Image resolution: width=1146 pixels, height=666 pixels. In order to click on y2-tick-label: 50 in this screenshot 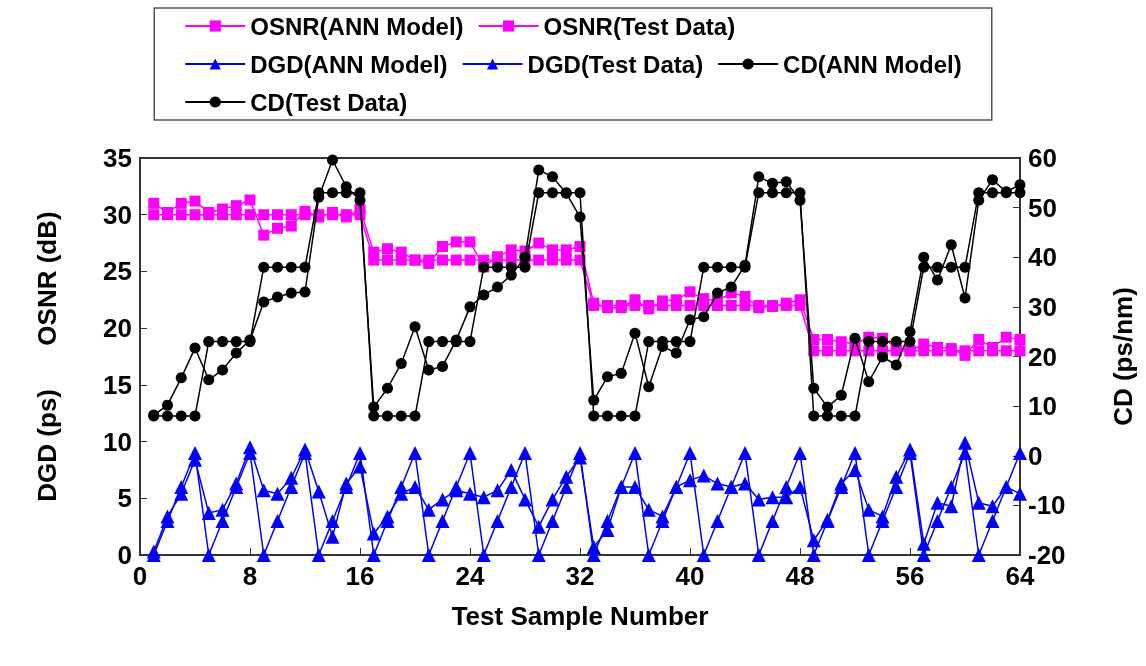, I will do `click(1042, 207)`.